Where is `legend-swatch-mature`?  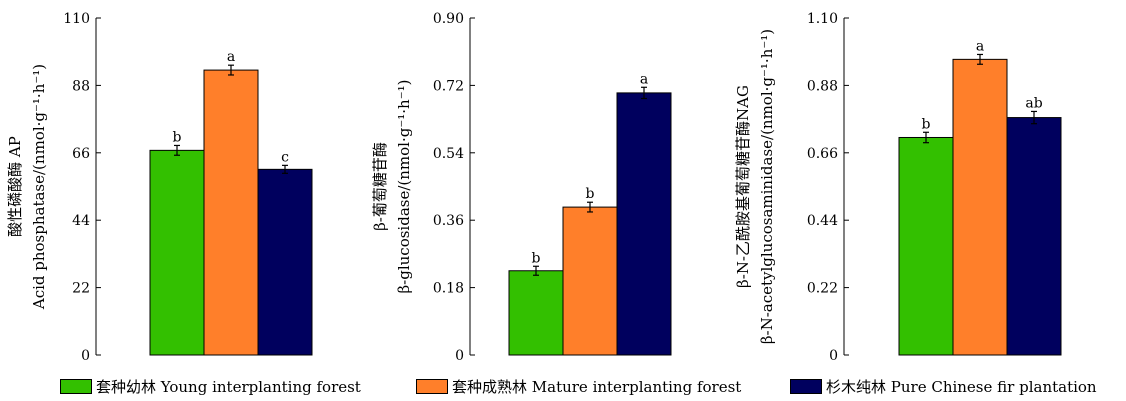 legend-swatch-mature is located at coordinates (432, 386).